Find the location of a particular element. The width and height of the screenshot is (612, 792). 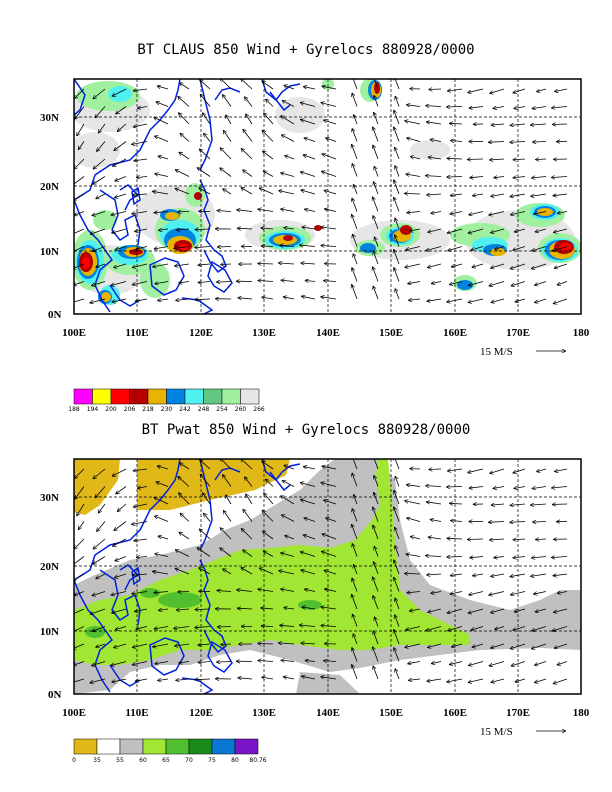

bottom-lon-label: 150E is located at coordinates (391, 713).